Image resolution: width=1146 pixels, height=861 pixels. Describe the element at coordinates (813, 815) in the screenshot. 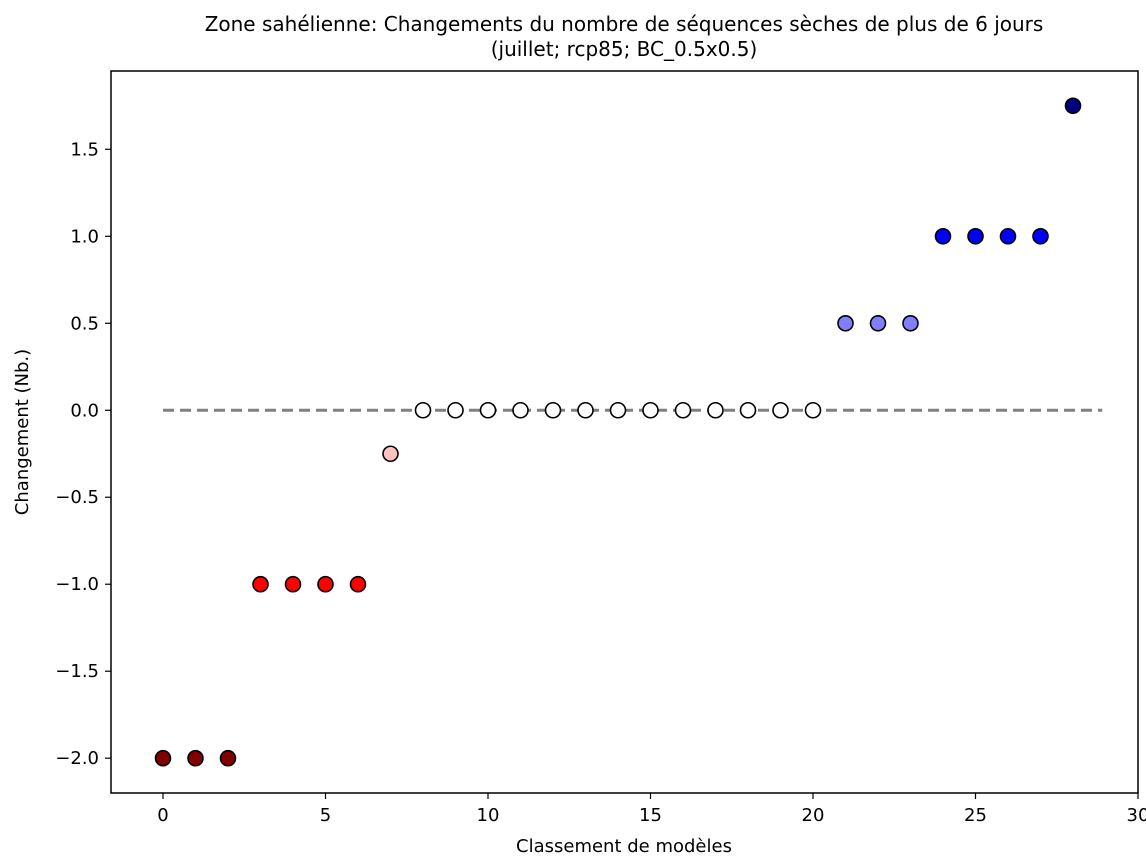

I see `x-tick-label: 20` at that location.